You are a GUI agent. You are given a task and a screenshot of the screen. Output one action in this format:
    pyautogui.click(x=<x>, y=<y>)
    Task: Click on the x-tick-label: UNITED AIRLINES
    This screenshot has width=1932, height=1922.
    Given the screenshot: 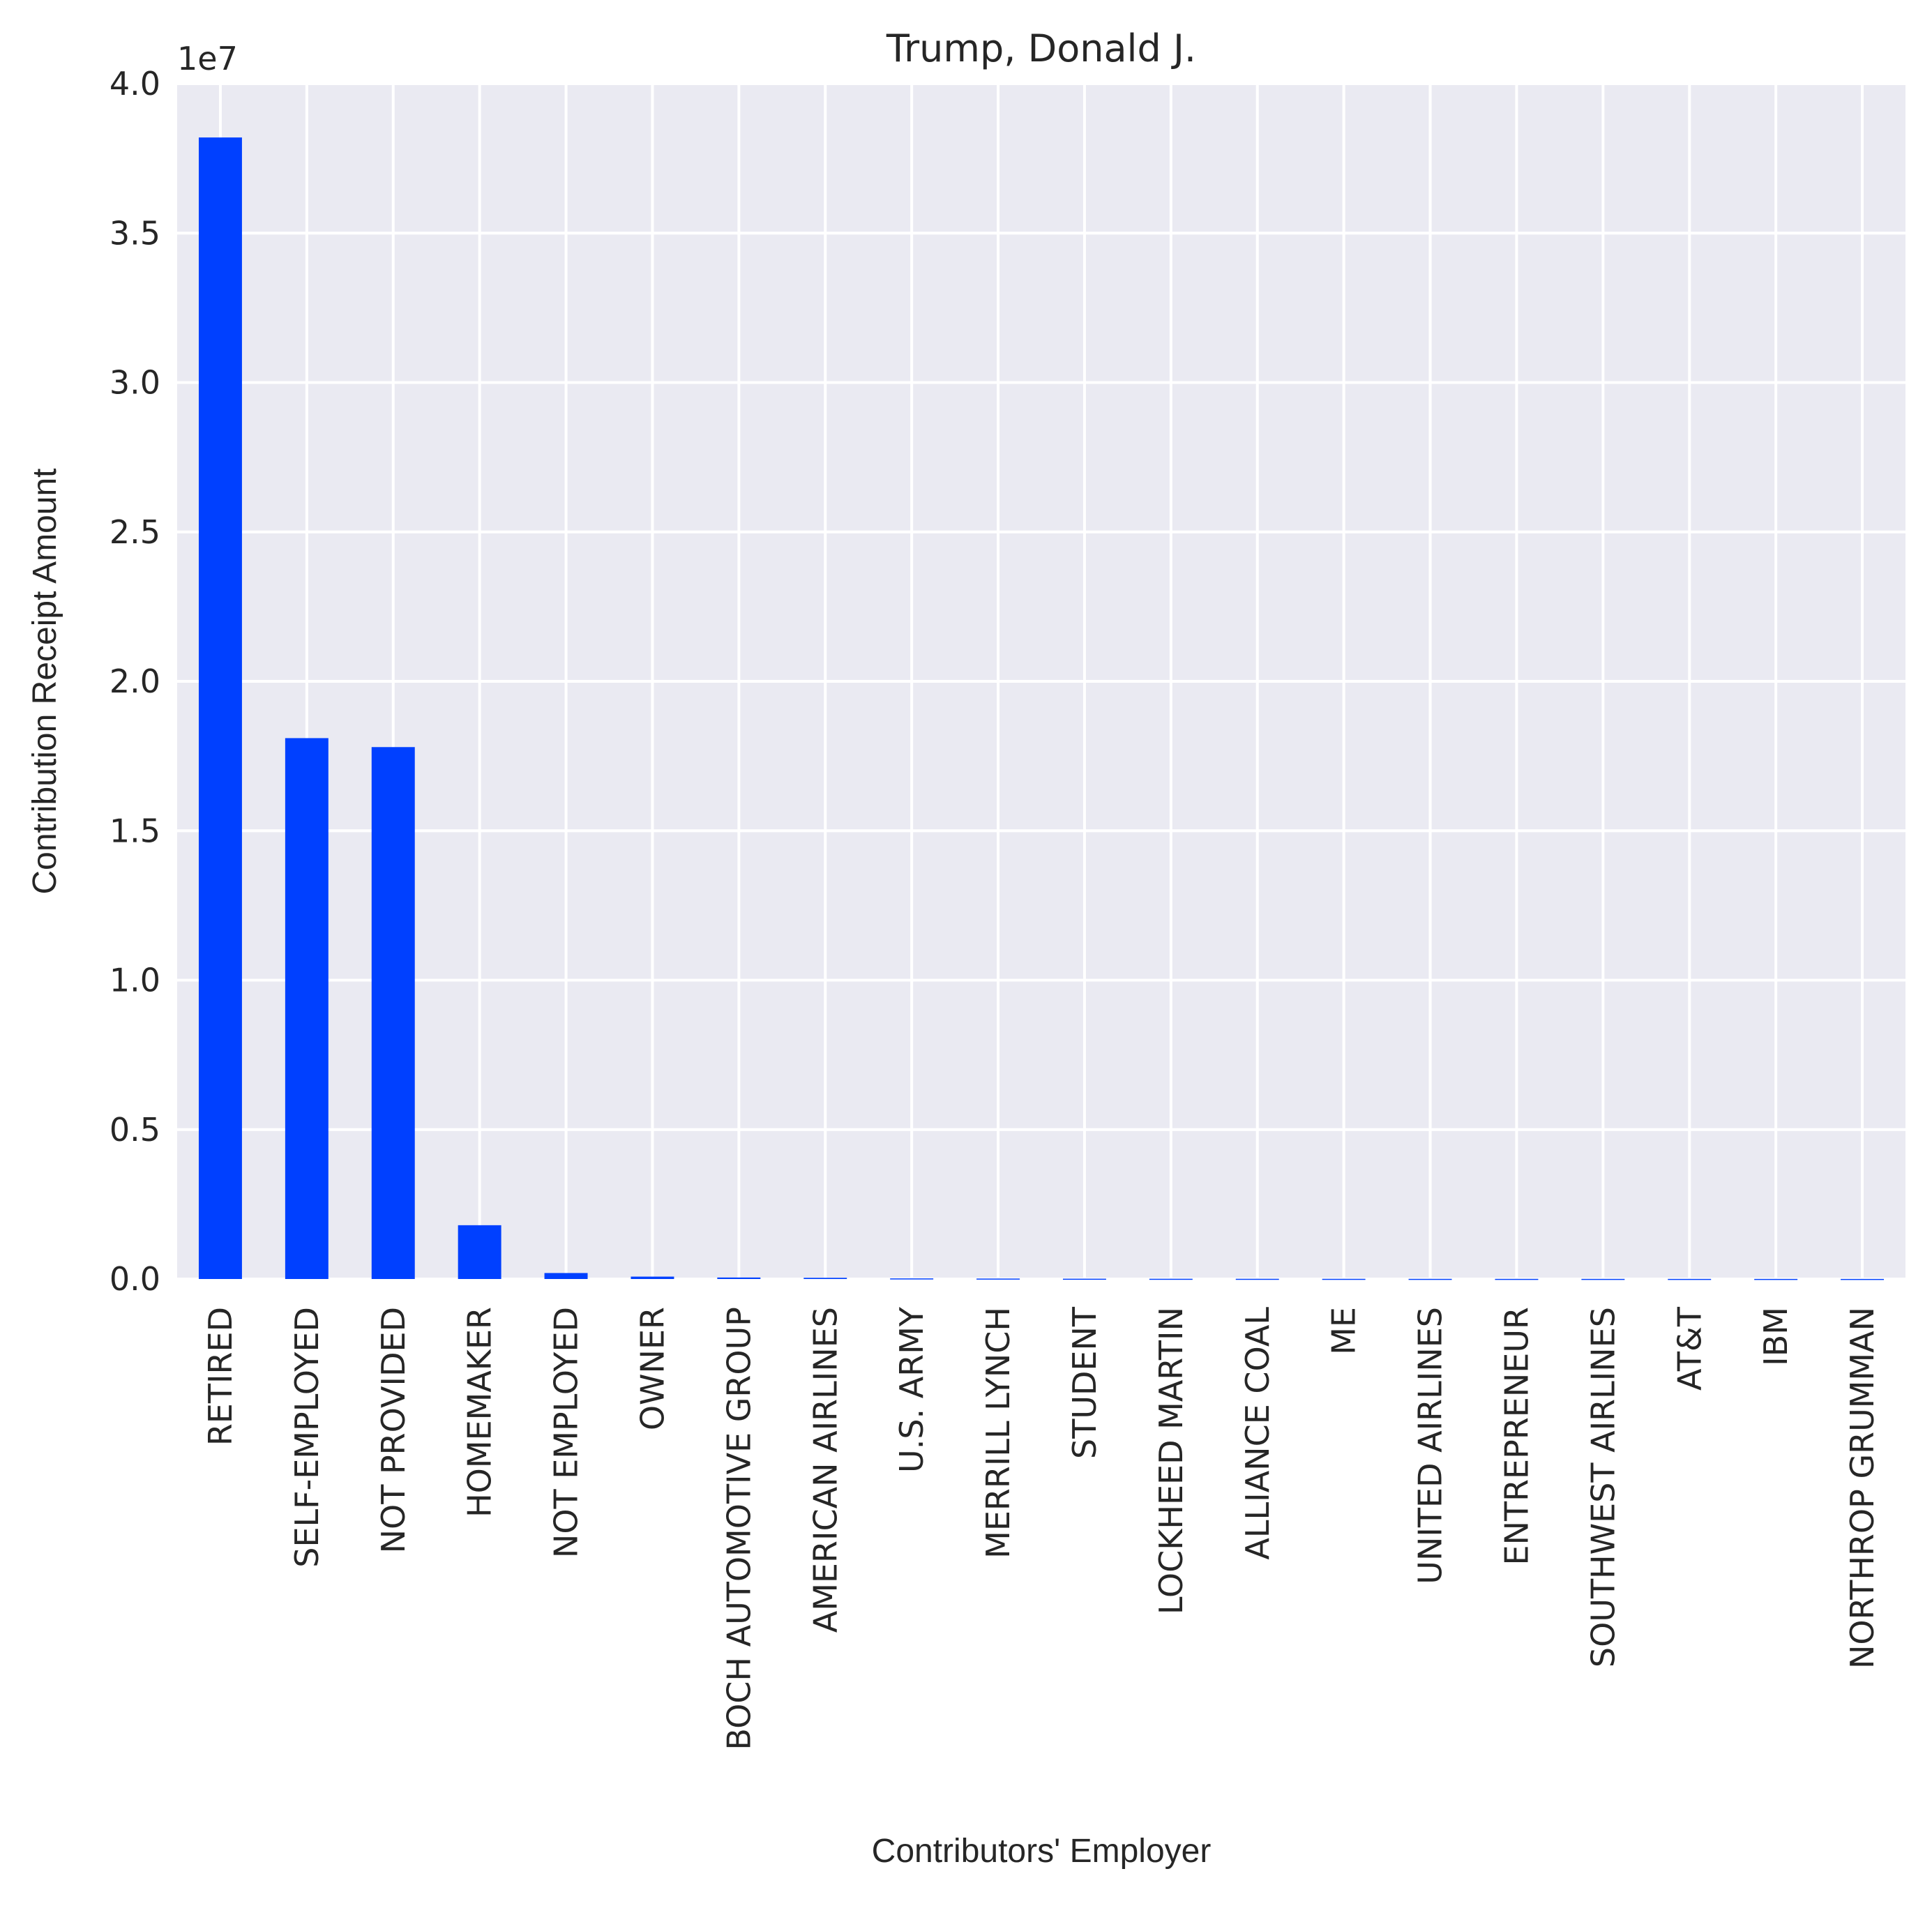 What is the action you would take?
    pyautogui.click(x=1431, y=1446)
    